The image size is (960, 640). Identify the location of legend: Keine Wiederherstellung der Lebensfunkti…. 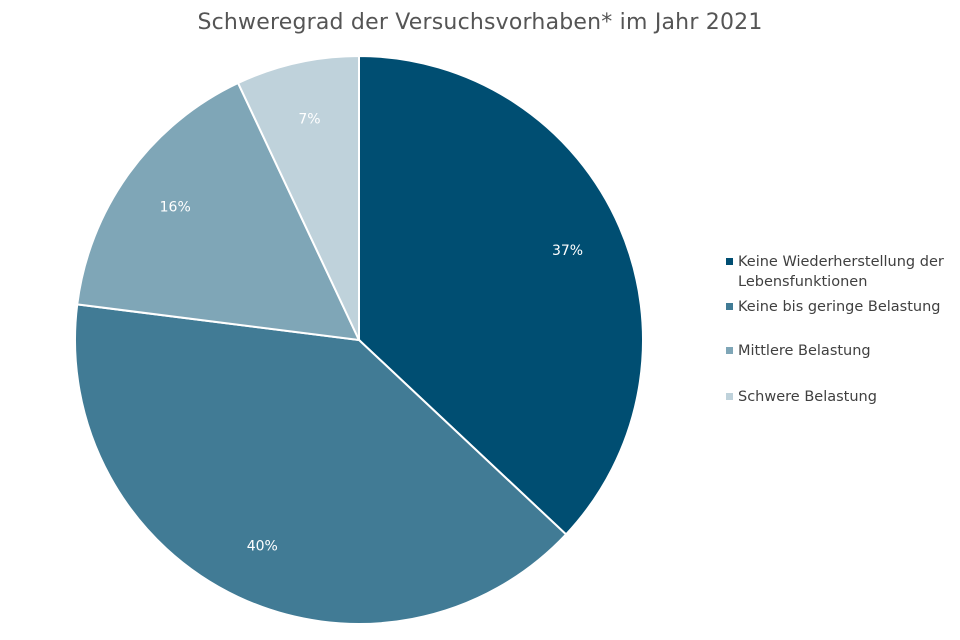
(841, 329).